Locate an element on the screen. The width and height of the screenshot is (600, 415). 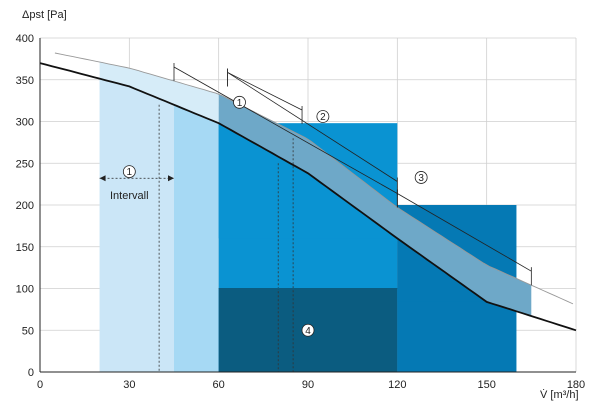
callout-label-1: 1 is located at coordinates (240, 103).